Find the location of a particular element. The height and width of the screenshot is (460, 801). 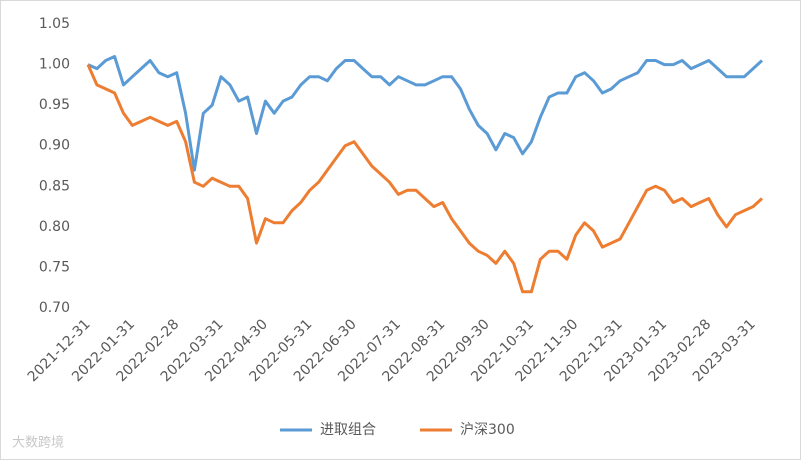

watermark: 大数跨境 is located at coordinates (38, 443).